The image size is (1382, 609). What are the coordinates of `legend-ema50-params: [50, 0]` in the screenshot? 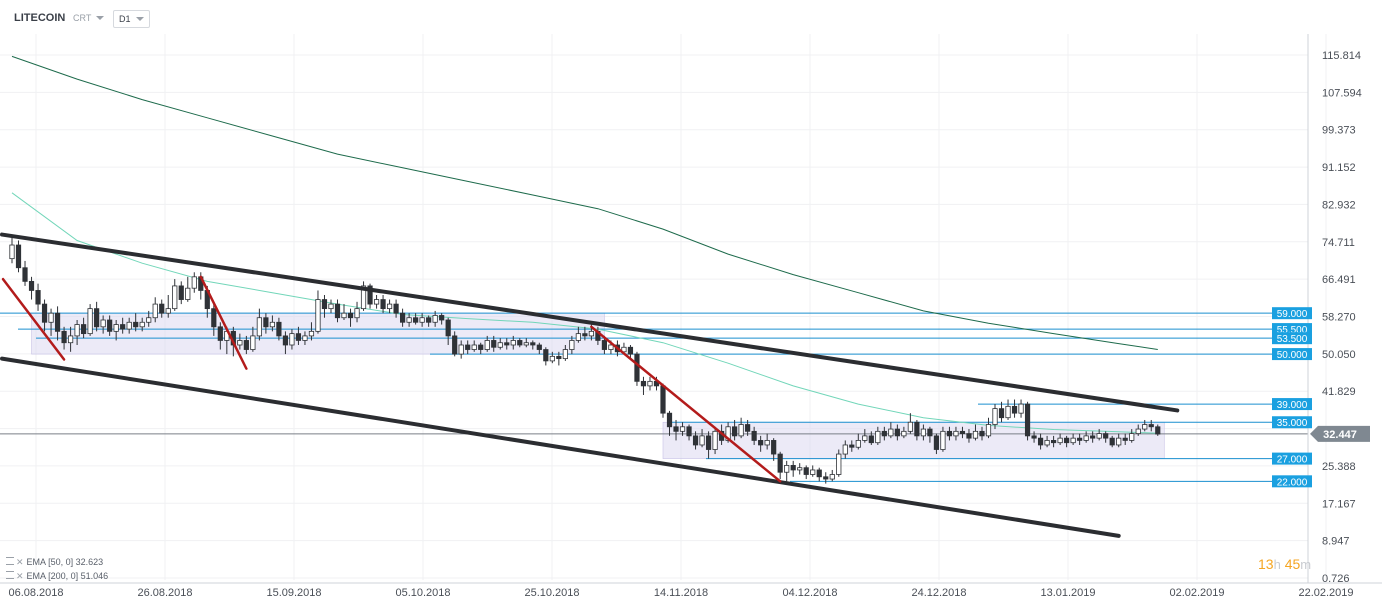 It's located at (61, 562).